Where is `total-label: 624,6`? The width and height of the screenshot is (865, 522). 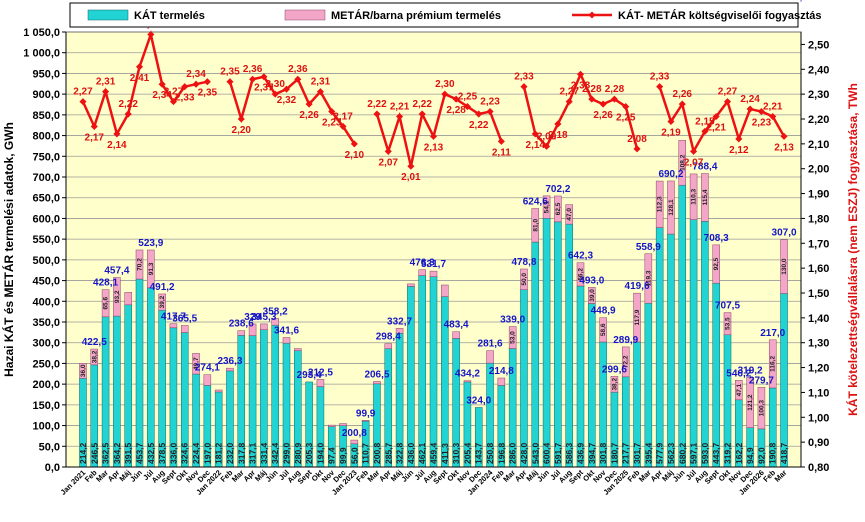
total-label: 624,6 is located at coordinates (535, 201).